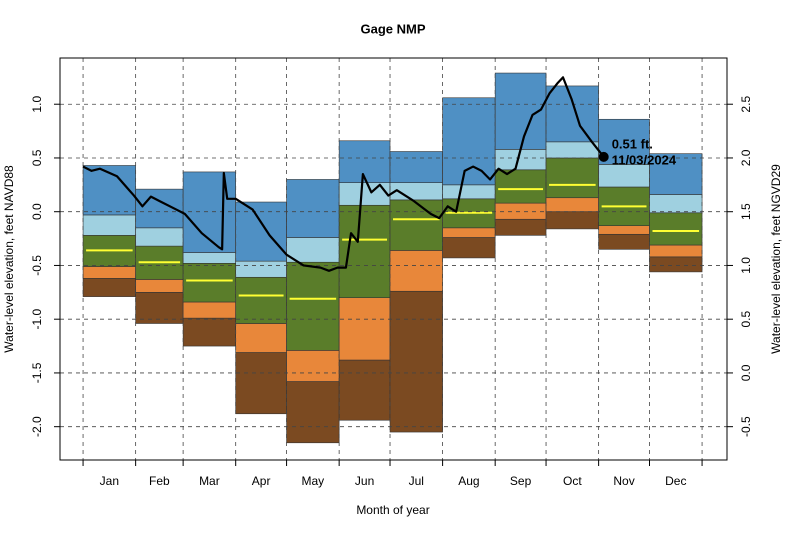  What do you see at coordinates (416, 481) in the screenshot?
I see `x-tick-label: Jul` at bounding box center [416, 481].